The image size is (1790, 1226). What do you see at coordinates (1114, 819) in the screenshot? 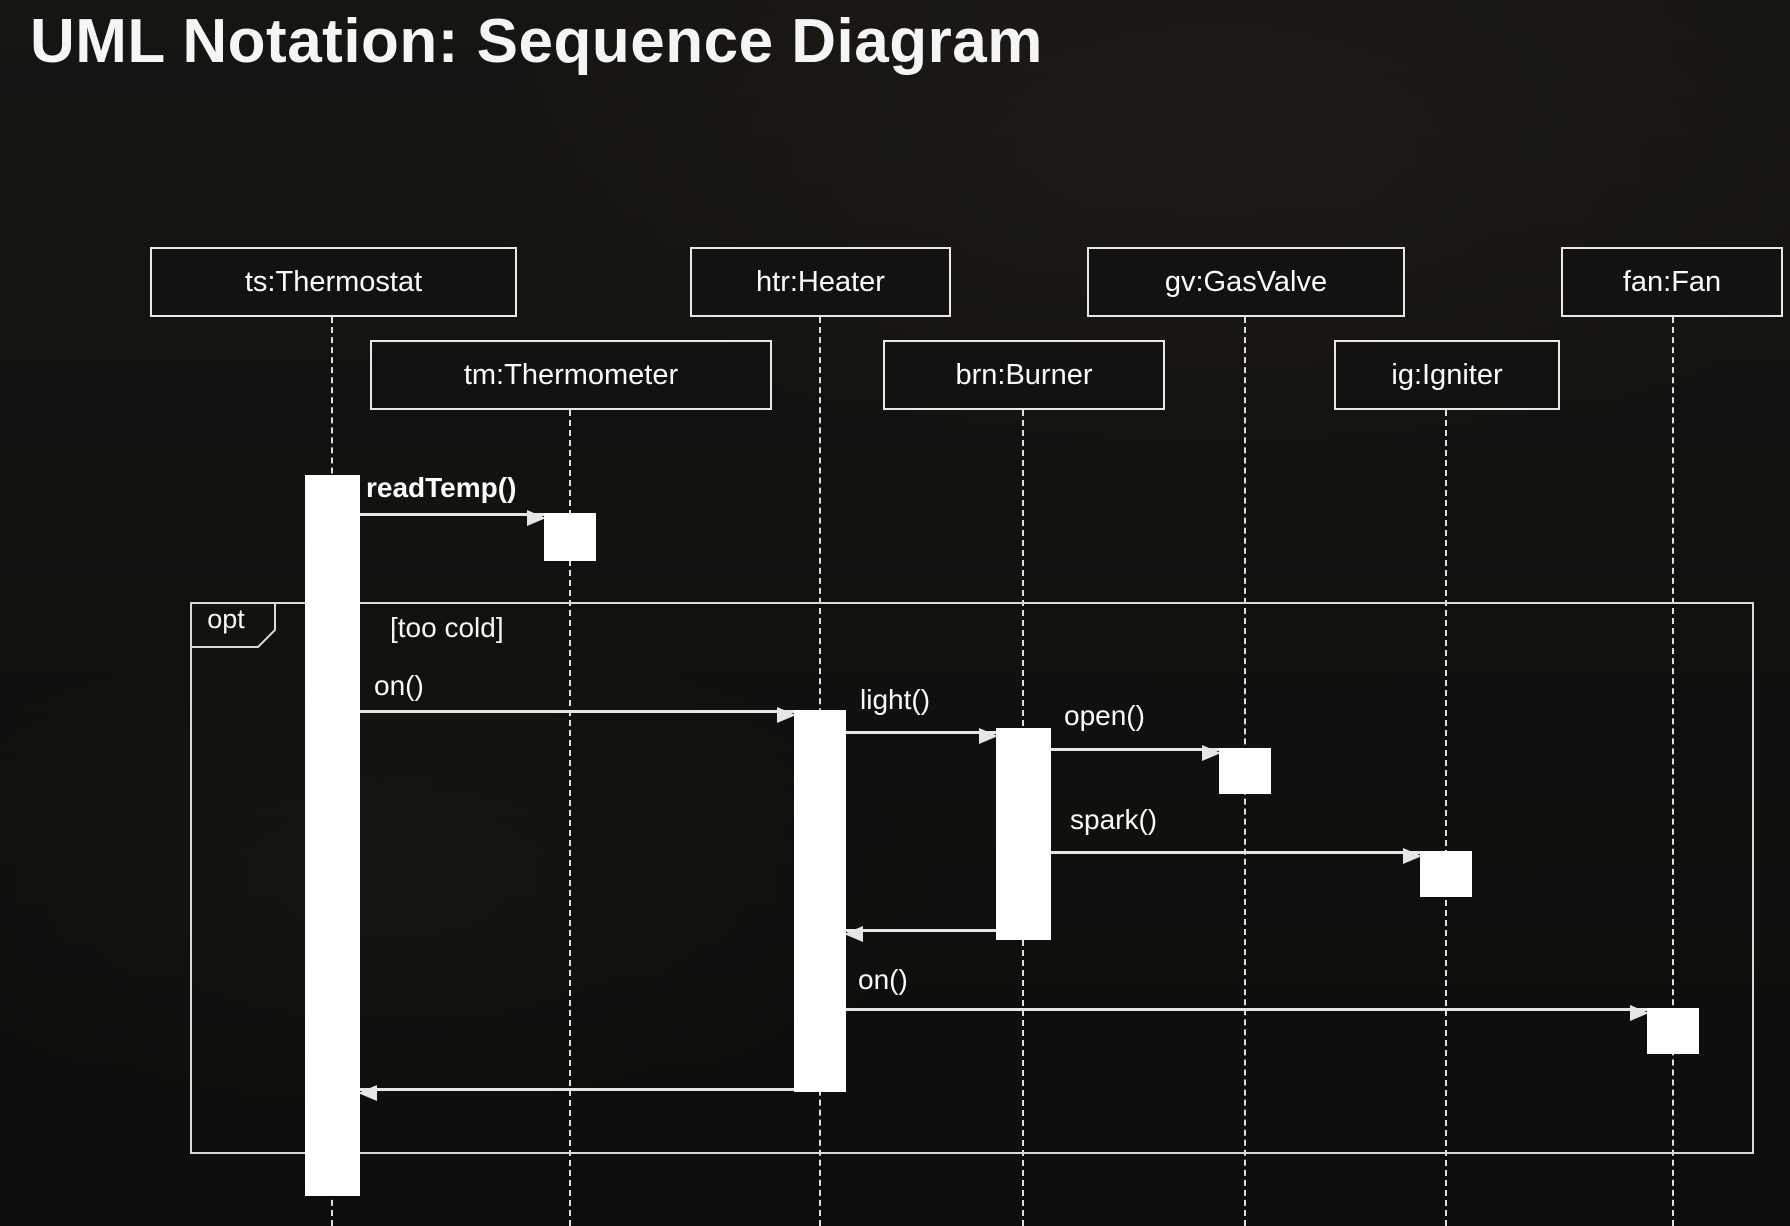
I see `message-spark-label: spark()` at bounding box center [1114, 819].